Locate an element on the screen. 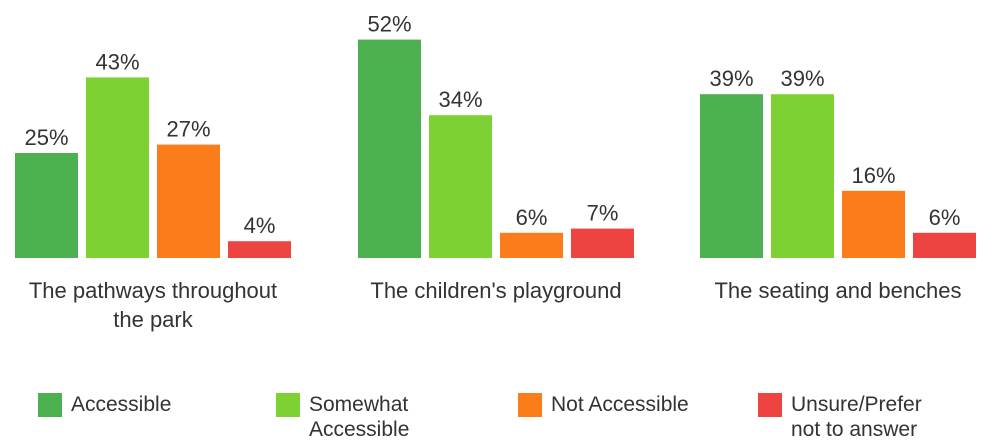 The image size is (986, 446). legend-item-somewhat-accessible: Somewhat Accessible is located at coordinates (342, 417).